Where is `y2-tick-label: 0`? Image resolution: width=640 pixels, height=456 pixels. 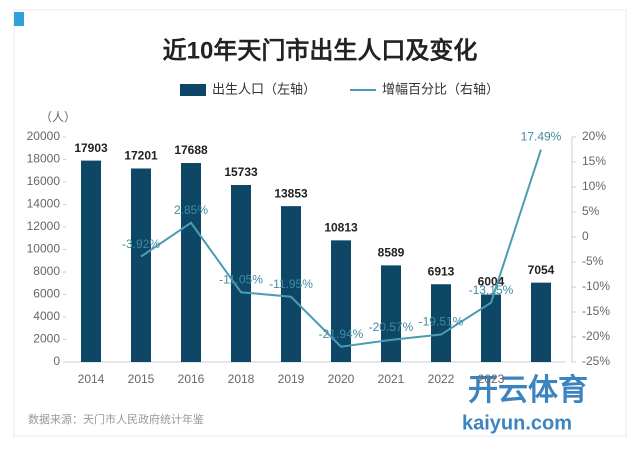 y2-tick-label: 0 is located at coordinates (585, 236).